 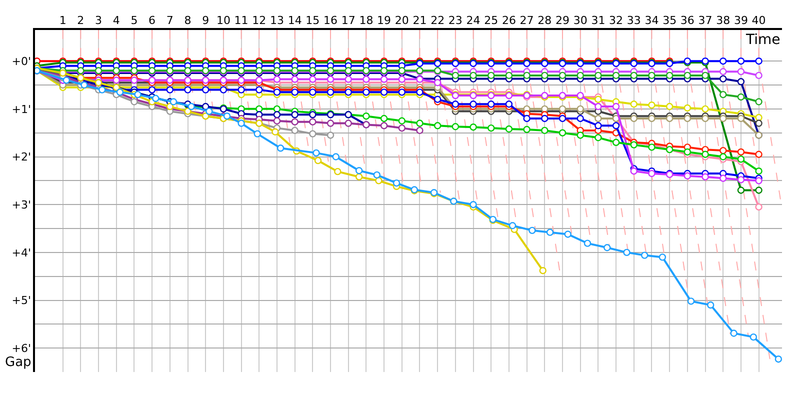 I want to click on y-tick-label: +3', so click(x=22, y=205).